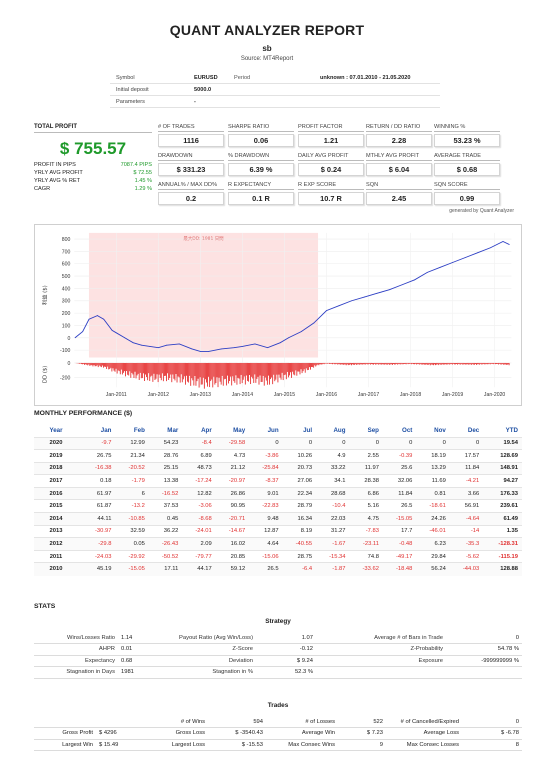  Describe the element at coordinates (433, 506) in the screenshot. I see `month-value-cell: -18.61` at that location.